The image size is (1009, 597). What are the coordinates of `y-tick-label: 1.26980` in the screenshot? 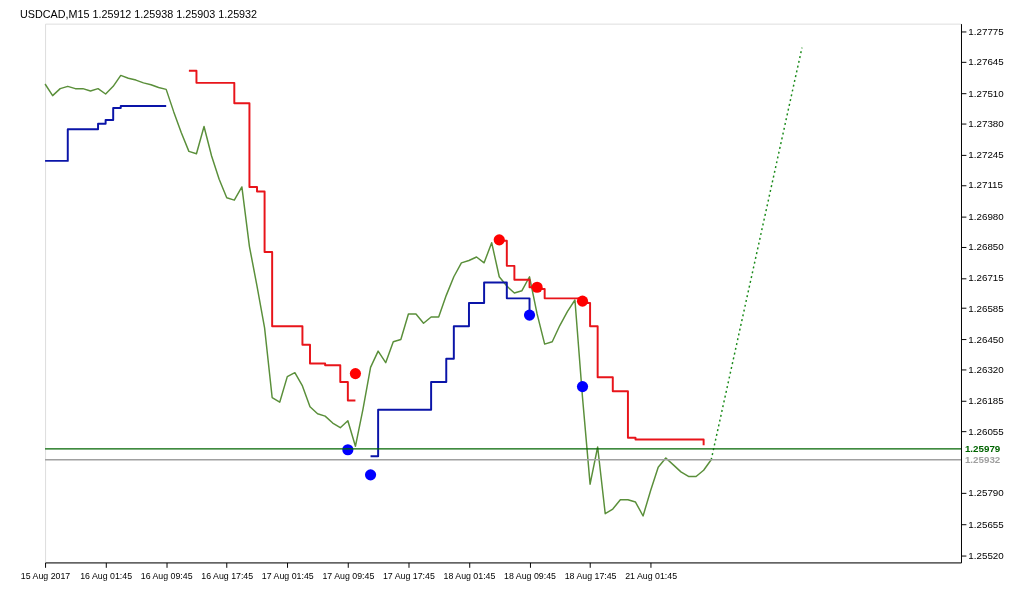 It's located at (986, 216).